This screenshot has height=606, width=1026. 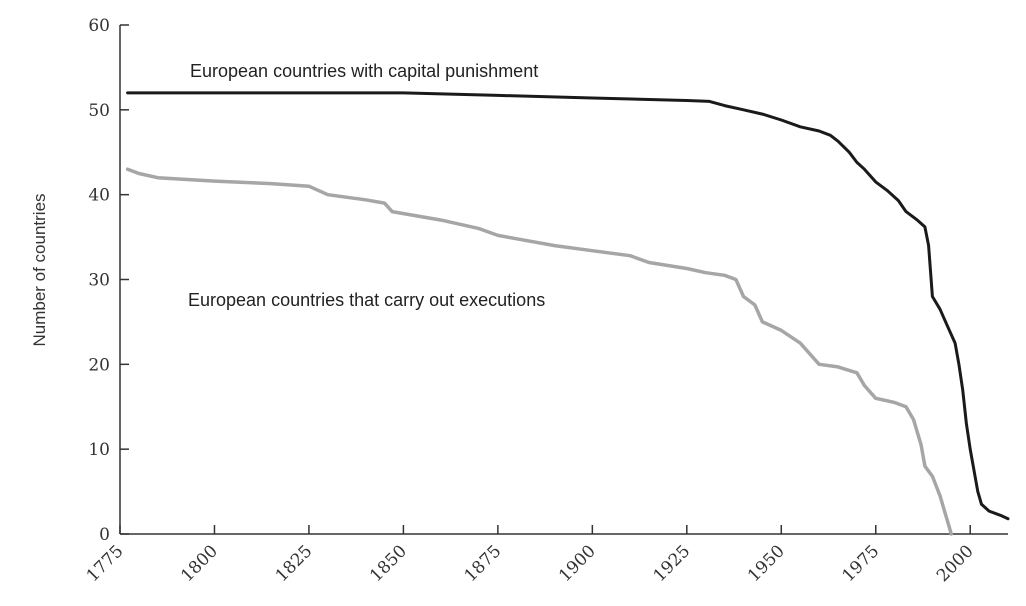 What do you see at coordinates (545, 555) in the screenshot?
I see `x-axis: 1775 1800 1825 1850 1875 1900 1925 1950 1975 2000` at bounding box center [545, 555].